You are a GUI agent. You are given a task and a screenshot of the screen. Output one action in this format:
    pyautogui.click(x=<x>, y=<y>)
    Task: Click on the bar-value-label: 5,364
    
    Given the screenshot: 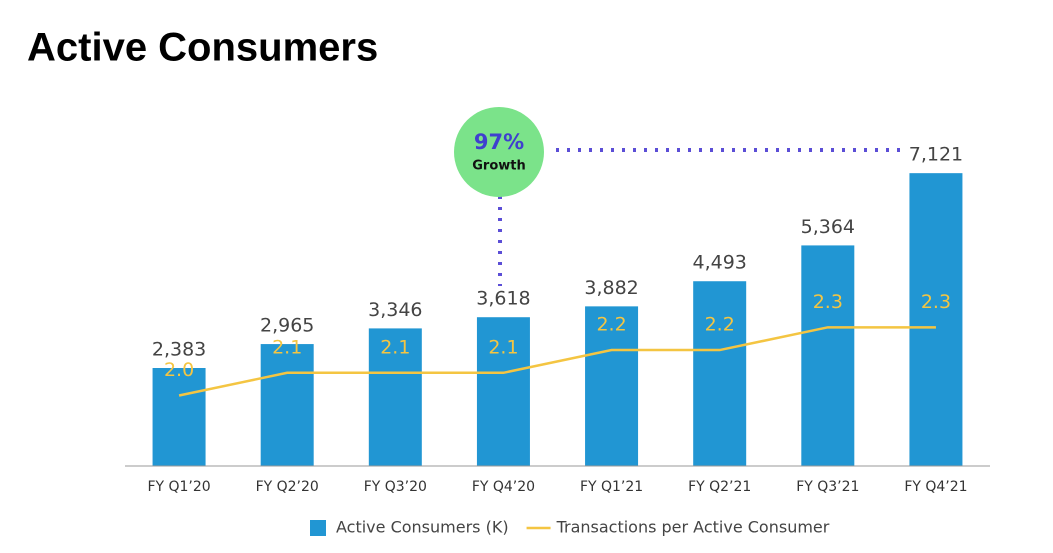 What is the action you would take?
    pyautogui.click(x=828, y=227)
    